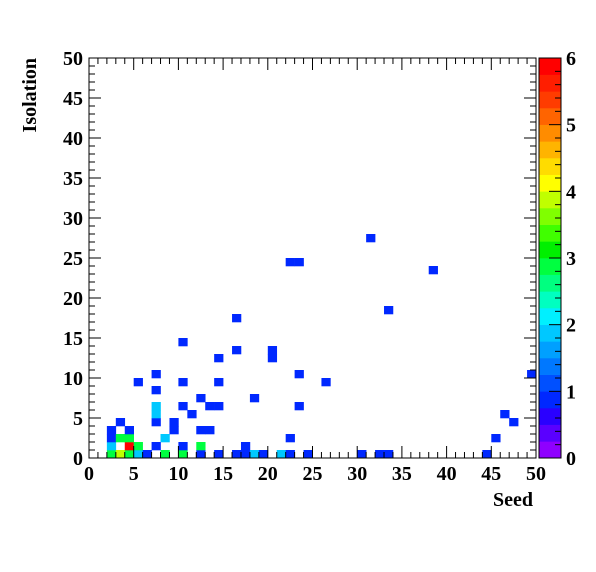 This screenshot has width=596, height=572. What do you see at coordinates (402, 474) in the screenshot?
I see `x-tick-label: 35` at bounding box center [402, 474].